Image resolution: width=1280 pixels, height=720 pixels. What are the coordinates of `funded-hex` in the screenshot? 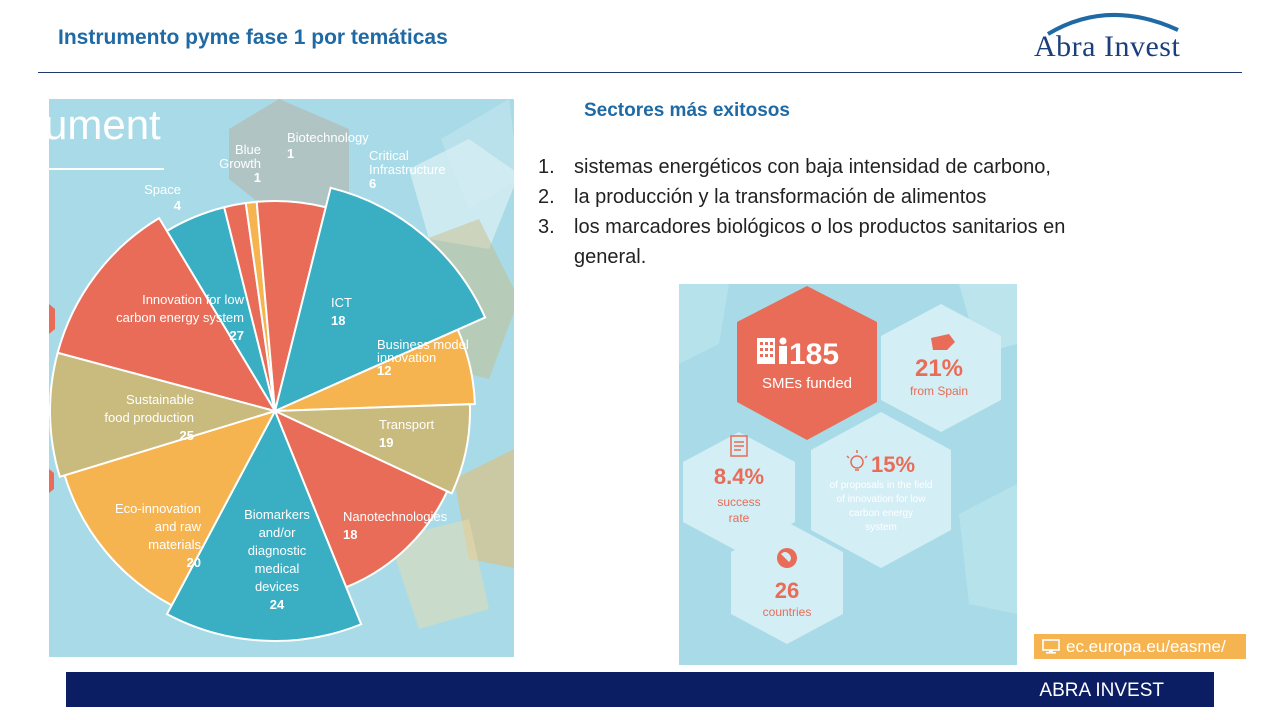 It's located at (807, 363).